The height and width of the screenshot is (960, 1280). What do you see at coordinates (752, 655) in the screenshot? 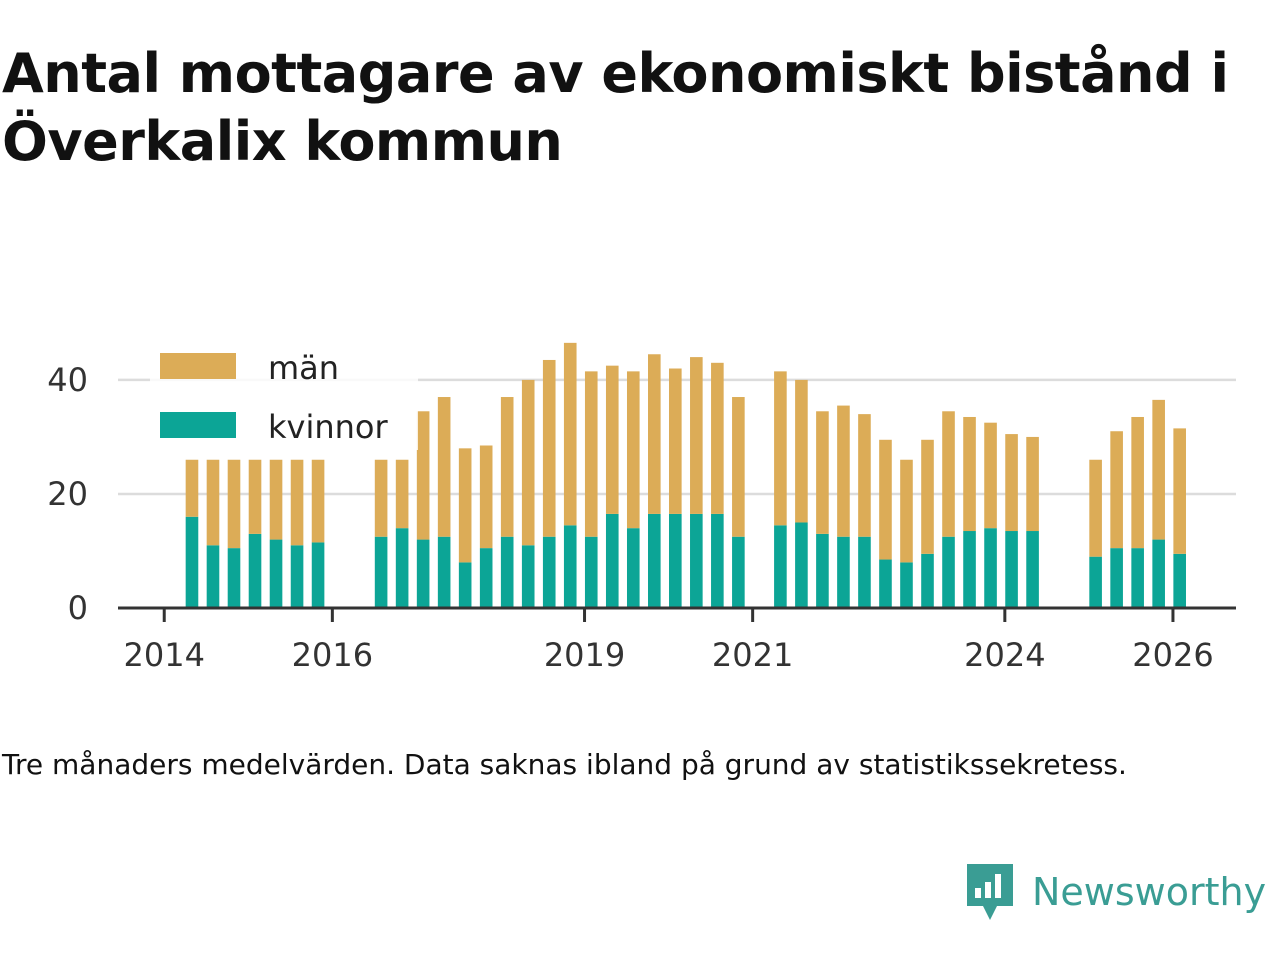
I see `x-tick-label: 2021` at bounding box center [752, 655].